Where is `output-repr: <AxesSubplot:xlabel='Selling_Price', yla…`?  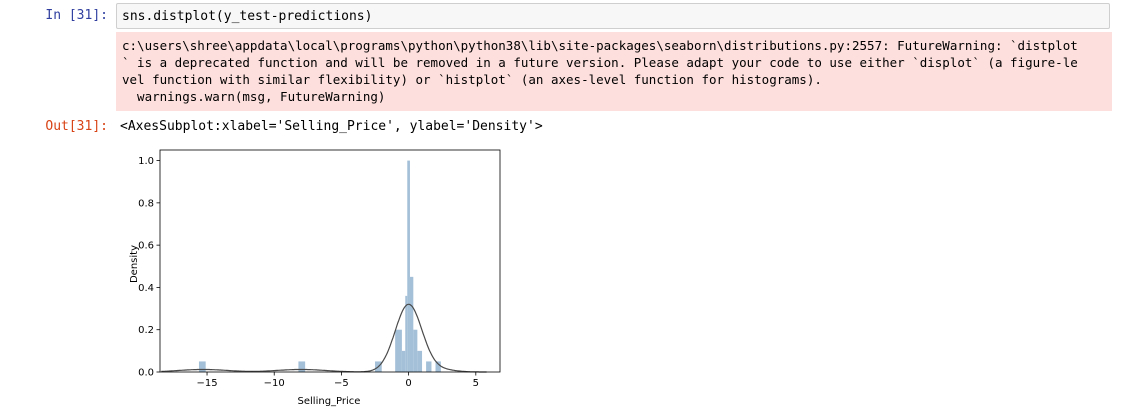
output-repr: <AxesSubplot:xlabel='Selling_Price', yla… is located at coordinates (331, 126).